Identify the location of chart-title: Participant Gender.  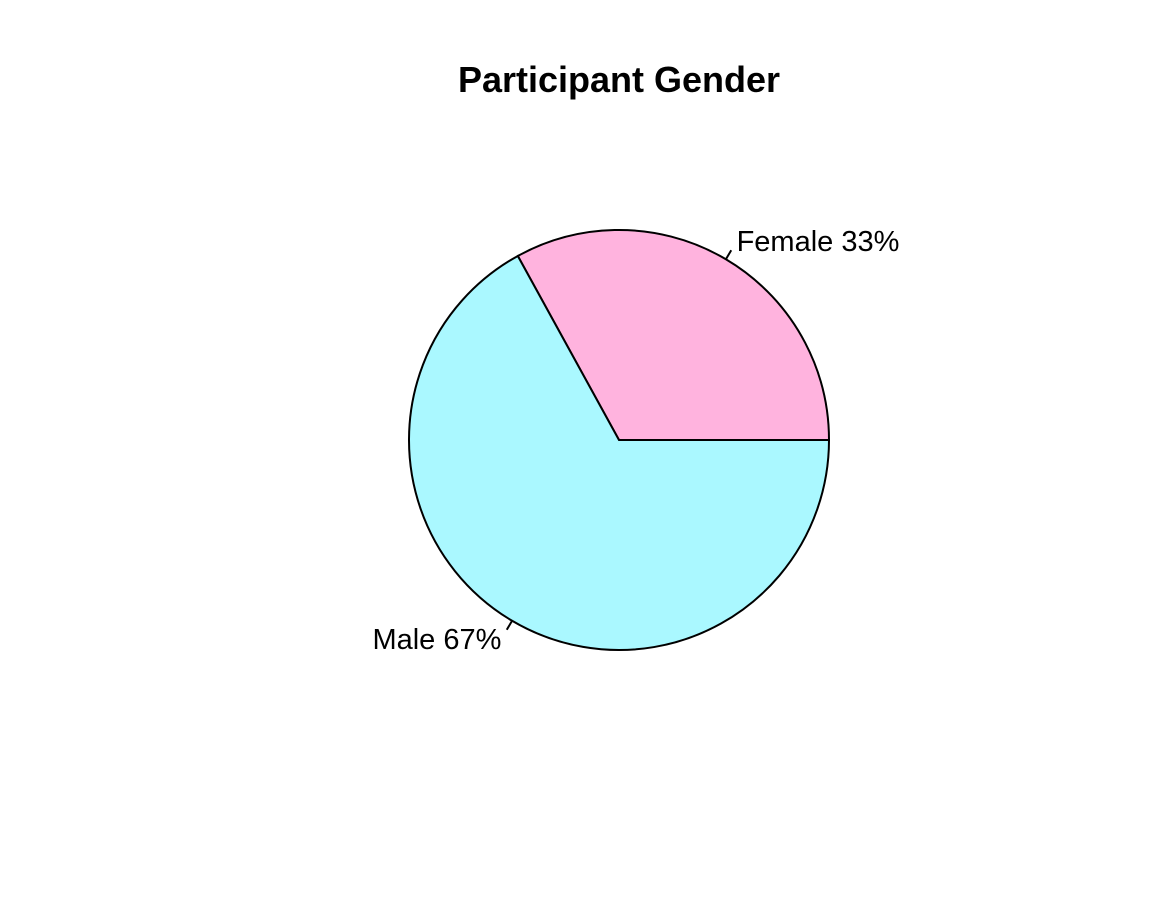
(619, 79).